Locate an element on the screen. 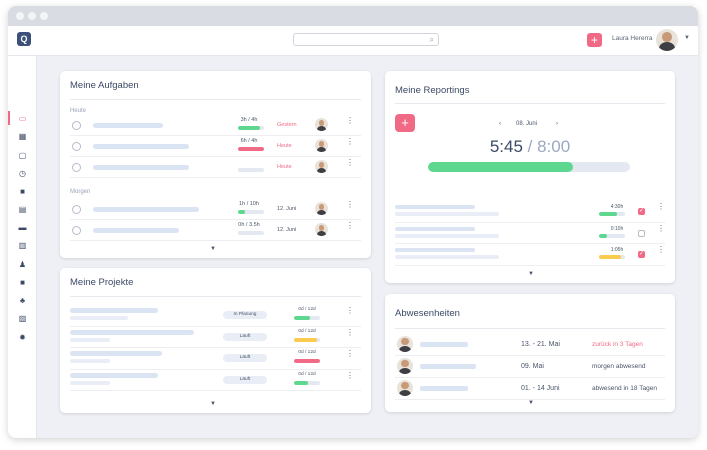 The width and height of the screenshot is (707, 450). task-row: 0h / 3.5h 12. Juni ⋮ is located at coordinates (215, 230).